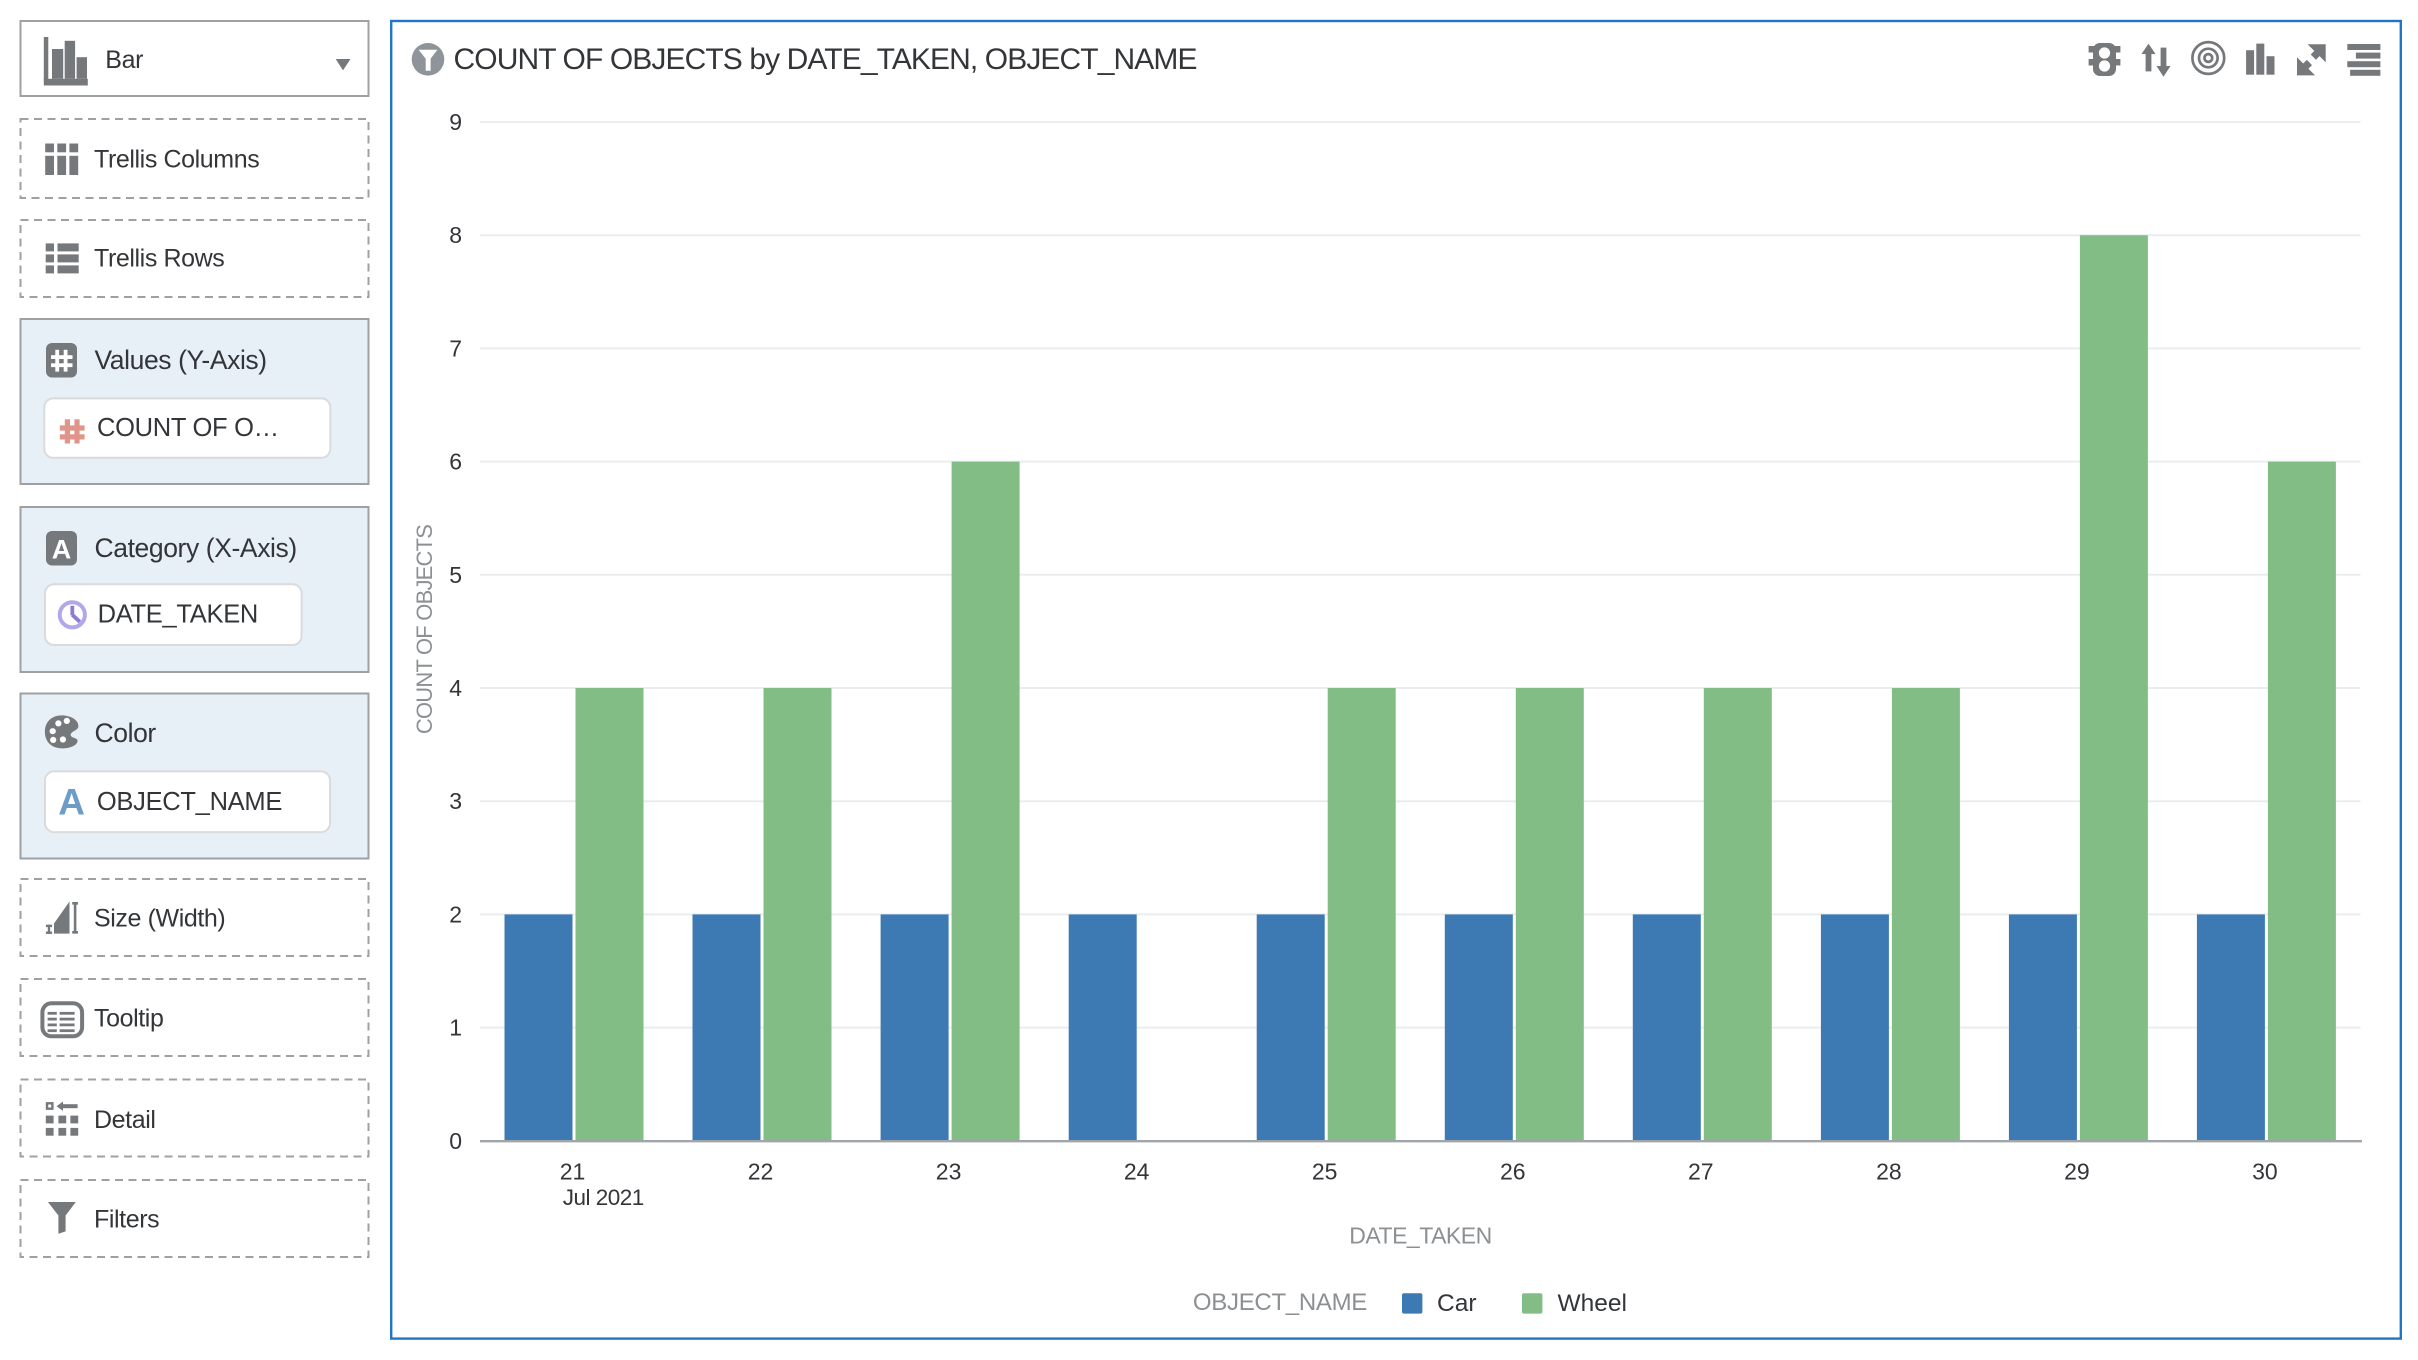 Image resolution: width=2418 pixels, height=1360 pixels. Describe the element at coordinates (455, 801) in the screenshot. I see `svg-text: 3` at that location.